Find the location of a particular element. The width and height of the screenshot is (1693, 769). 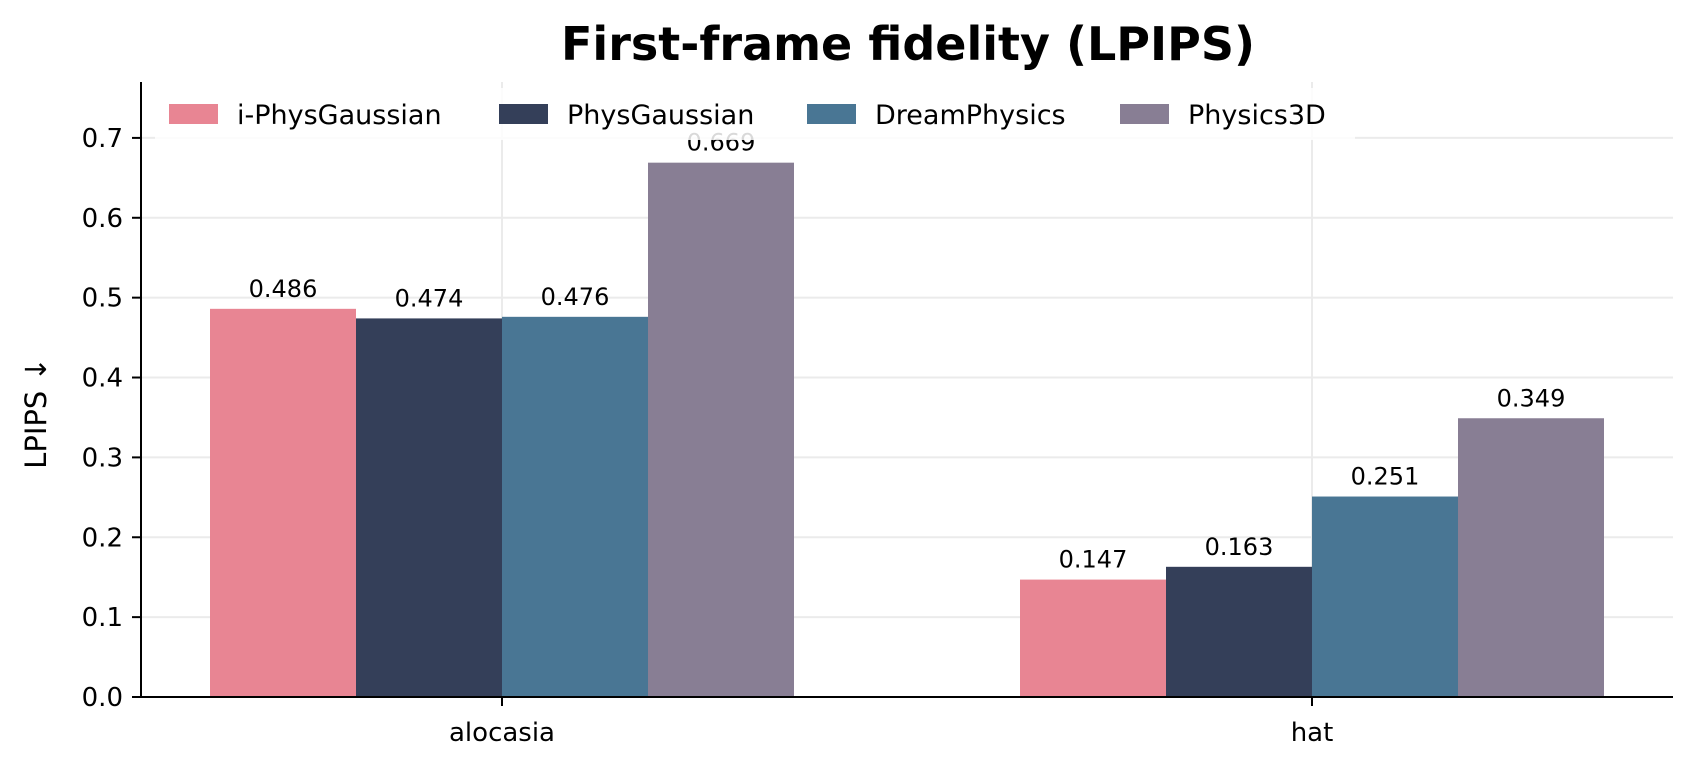

data-label: 0.251 is located at coordinates (1385, 477).